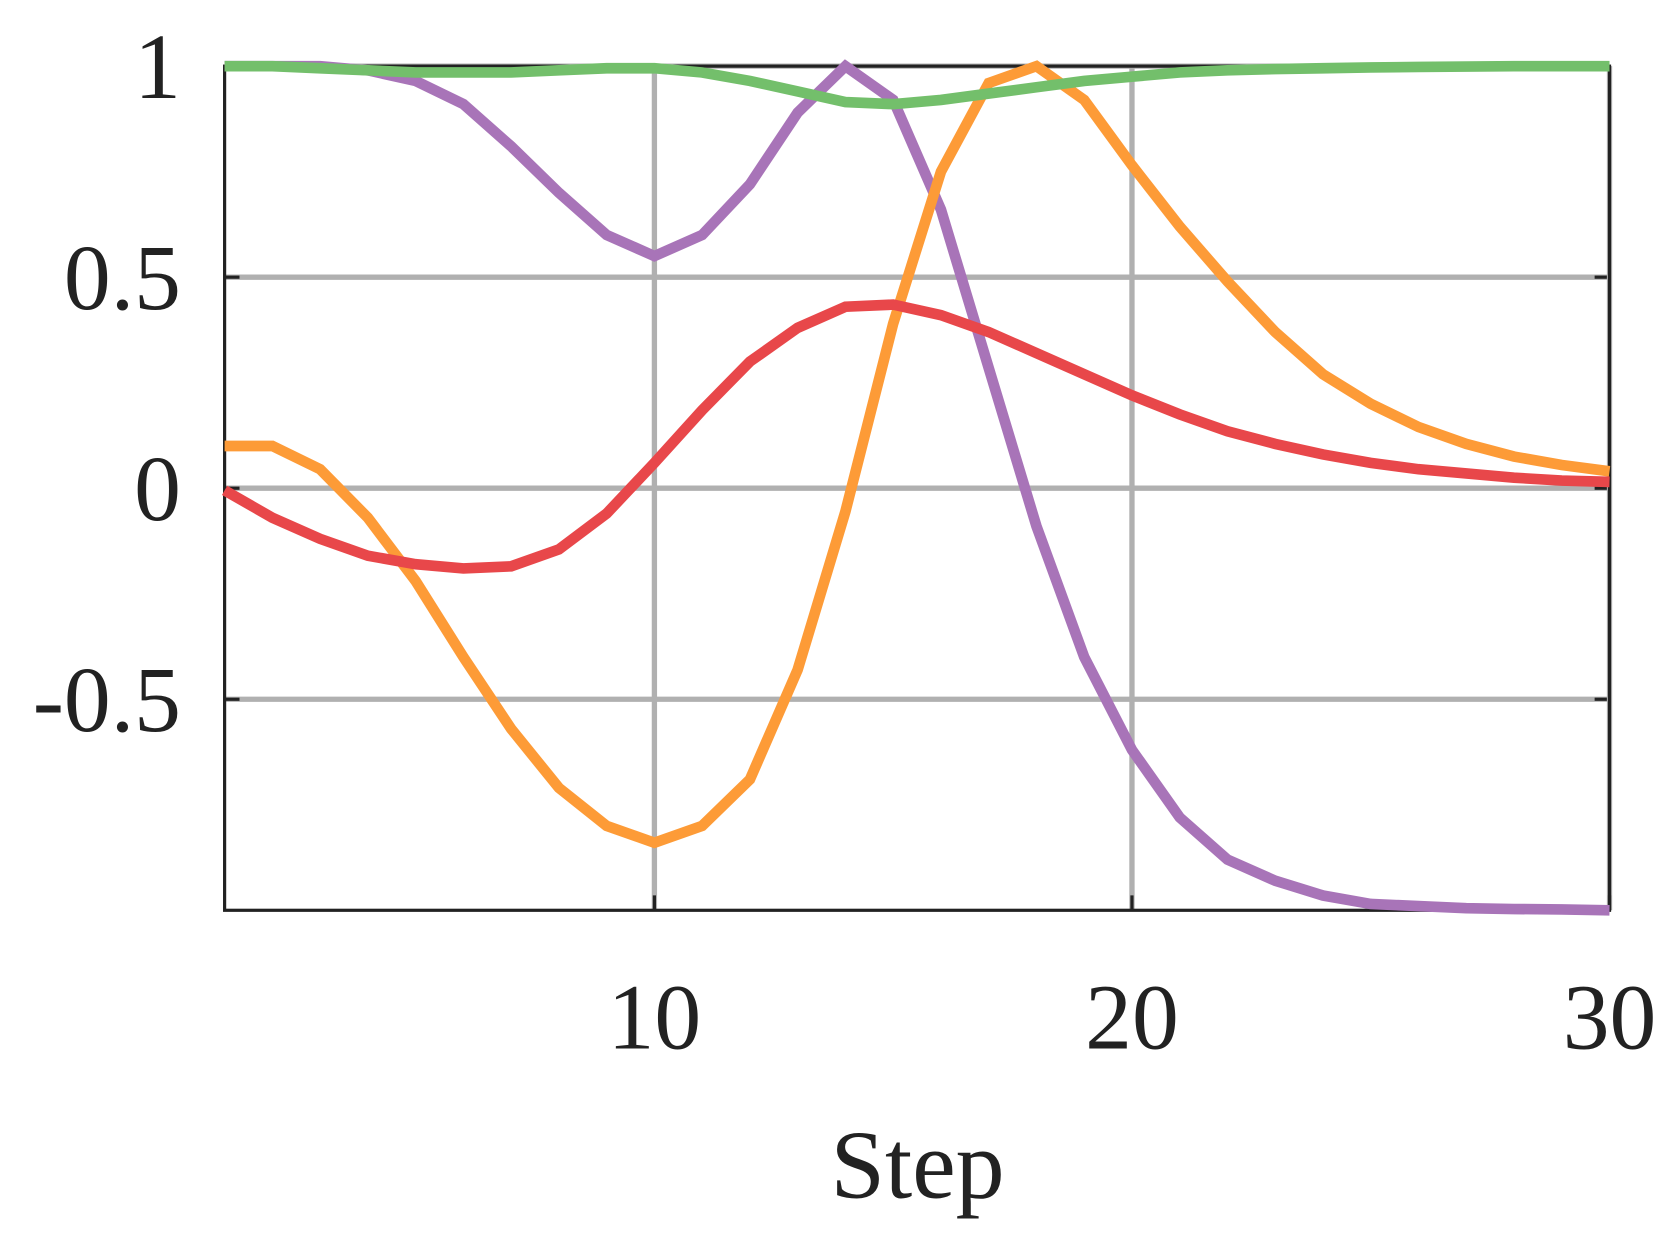 This screenshot has width=1667, height=1250. I want to click on y-tick-label: 0, so click(157, 489).